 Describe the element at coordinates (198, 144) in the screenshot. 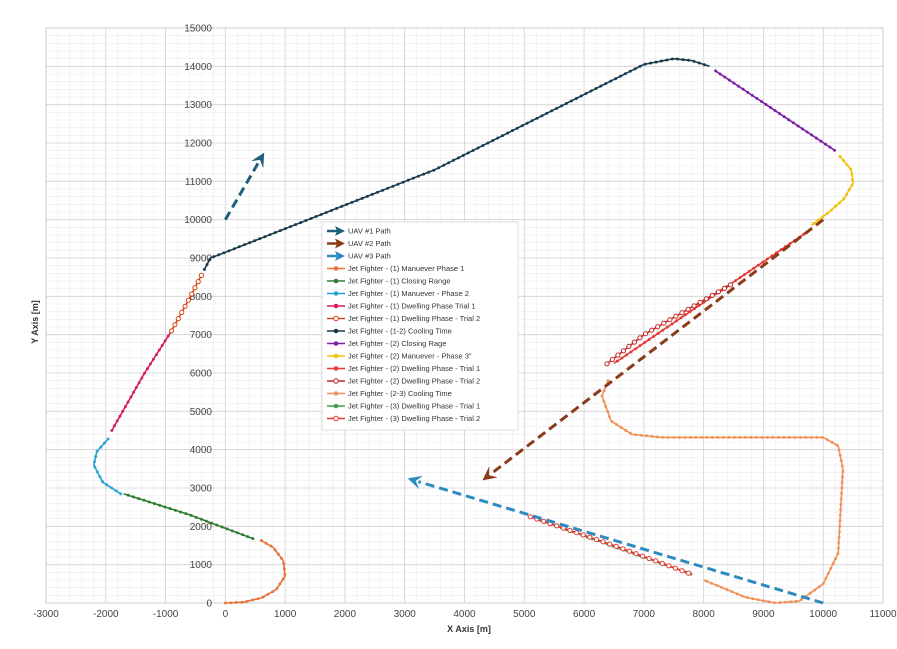

I see `y-tick-label: 12000` at that location.